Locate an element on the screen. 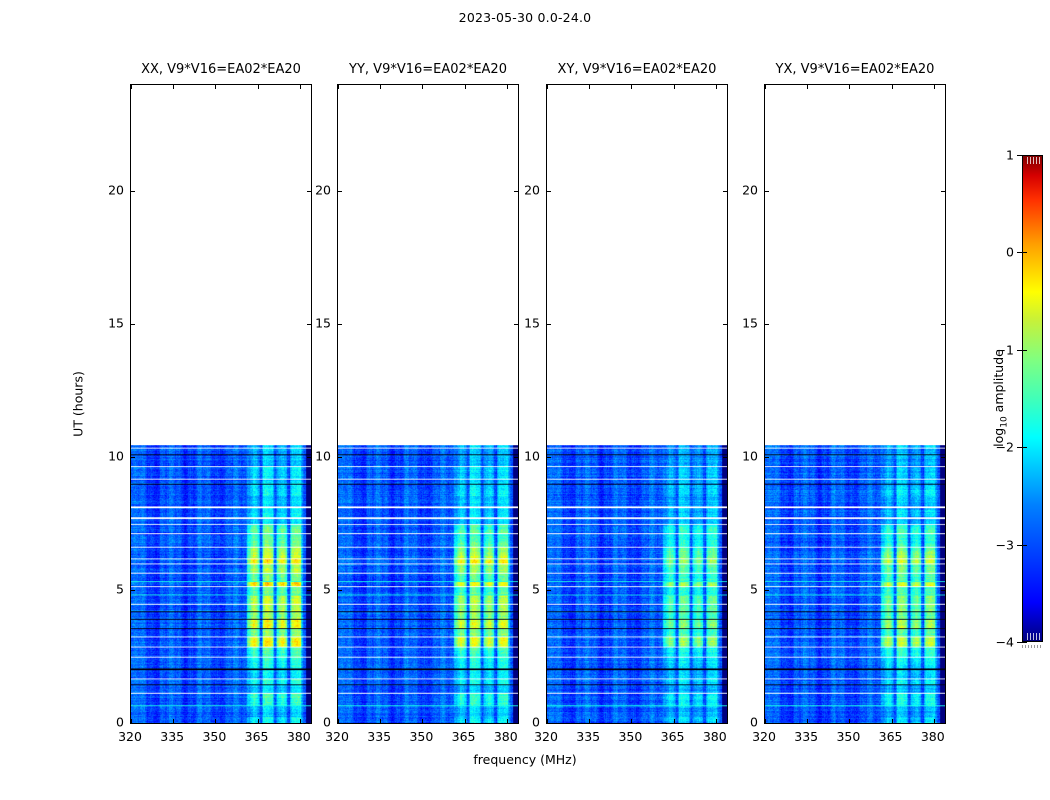  xaxis-title: frequency (MHz) is located at coordinates (525, 759).